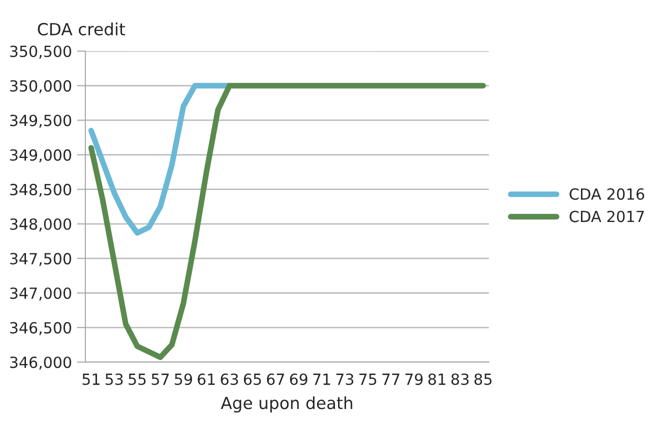 This screenshot has height=426, width=667. Describe the element at coordinates (460, 379) in the screenshot. I see `x-tick-label: 83` at that location.